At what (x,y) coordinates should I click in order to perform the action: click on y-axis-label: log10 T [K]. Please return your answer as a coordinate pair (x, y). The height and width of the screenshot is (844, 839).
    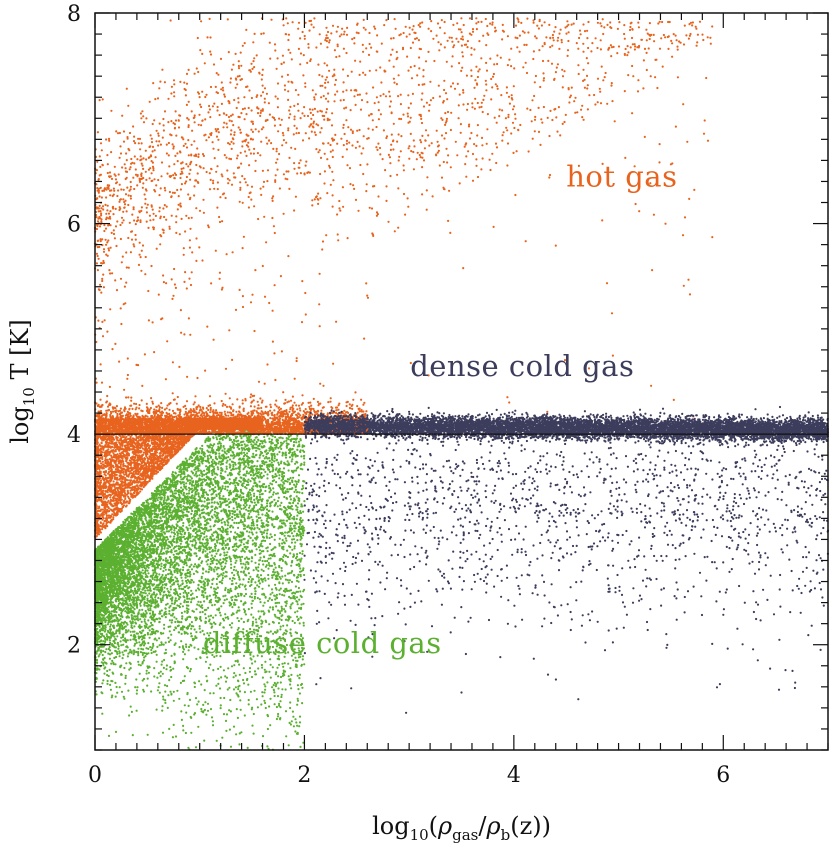
    Looking at the image, I should click on (22, 381).